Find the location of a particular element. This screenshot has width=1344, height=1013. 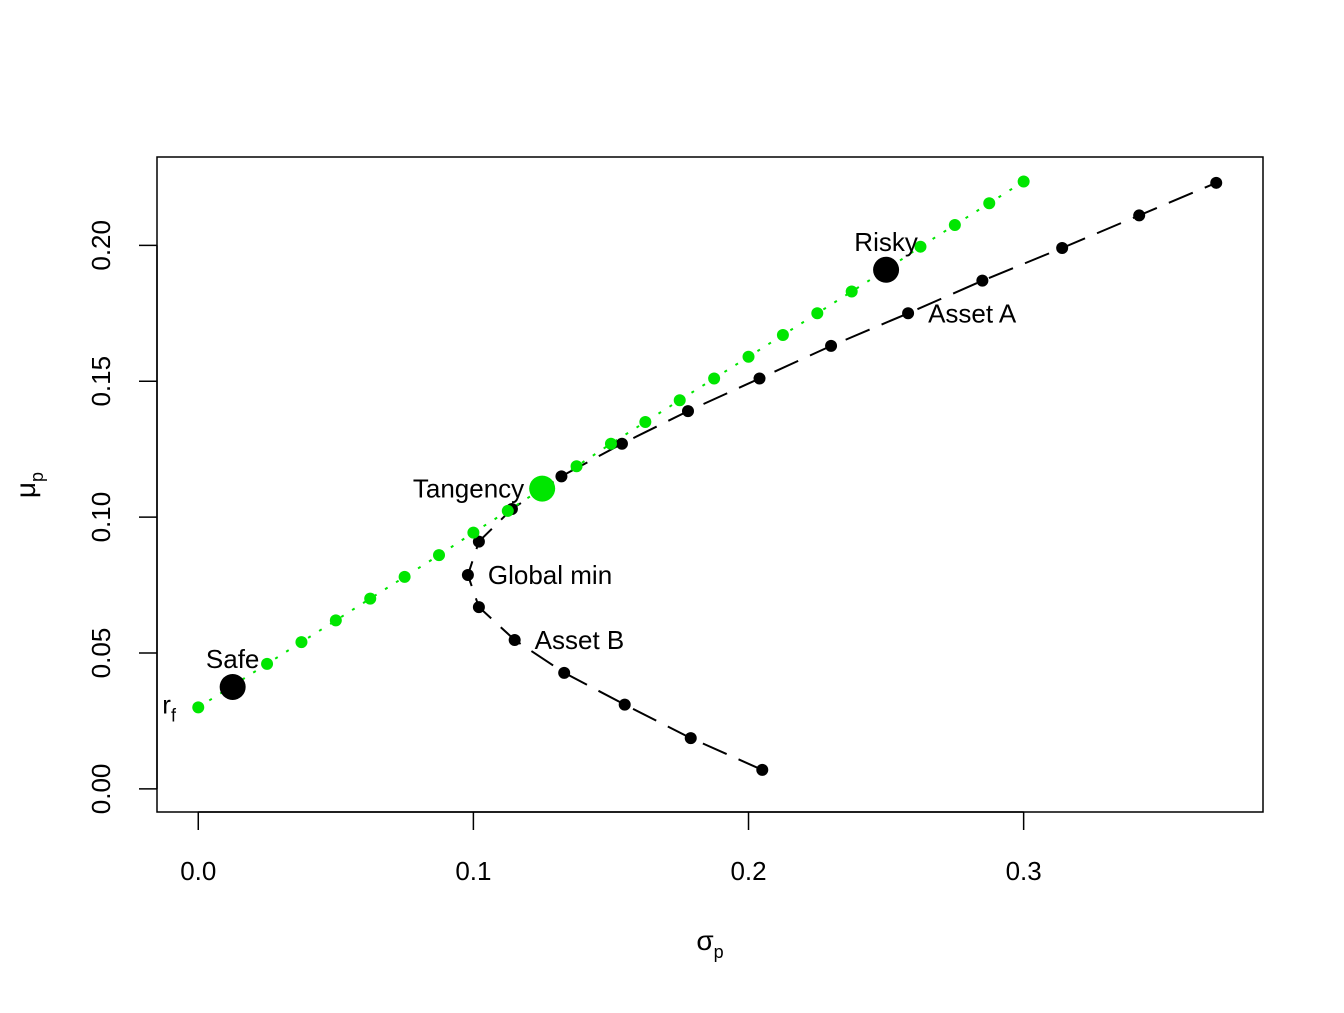

asset-a-label: Asset A is located at coordinates (972, 313).